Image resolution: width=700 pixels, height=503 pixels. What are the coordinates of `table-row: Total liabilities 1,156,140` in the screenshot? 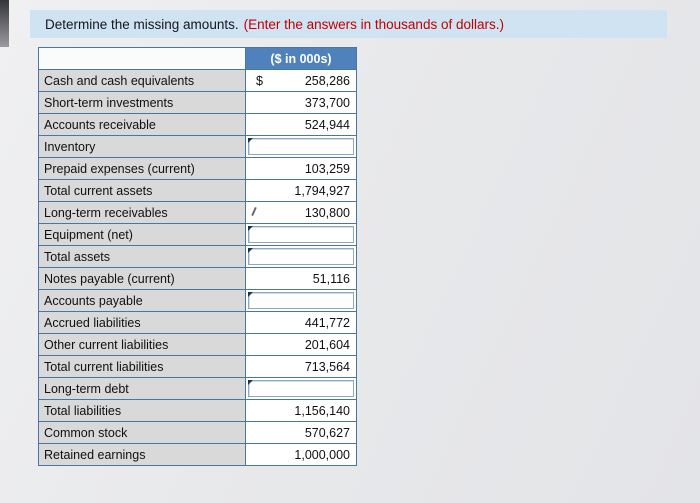 It's located at (197, 410).